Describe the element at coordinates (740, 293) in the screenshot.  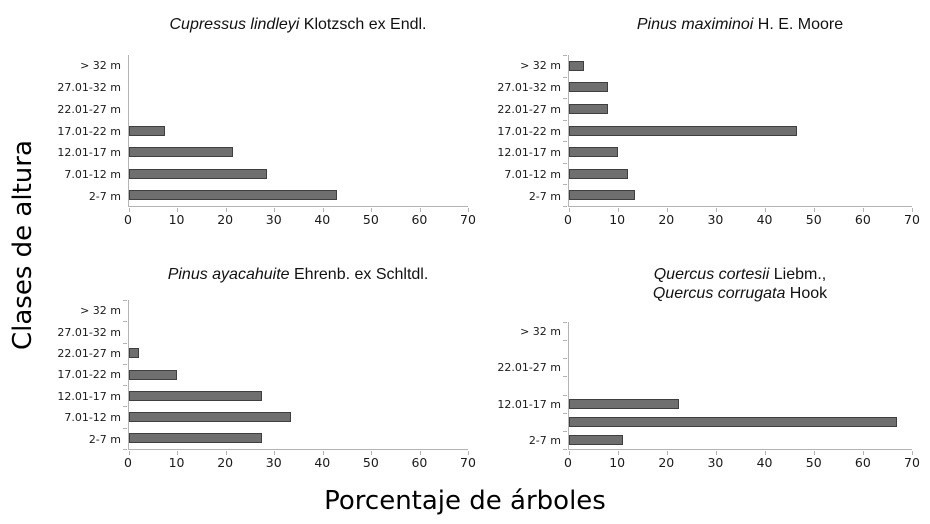
I see `chart-title-line: Quercus corrugata Hook` at that location.